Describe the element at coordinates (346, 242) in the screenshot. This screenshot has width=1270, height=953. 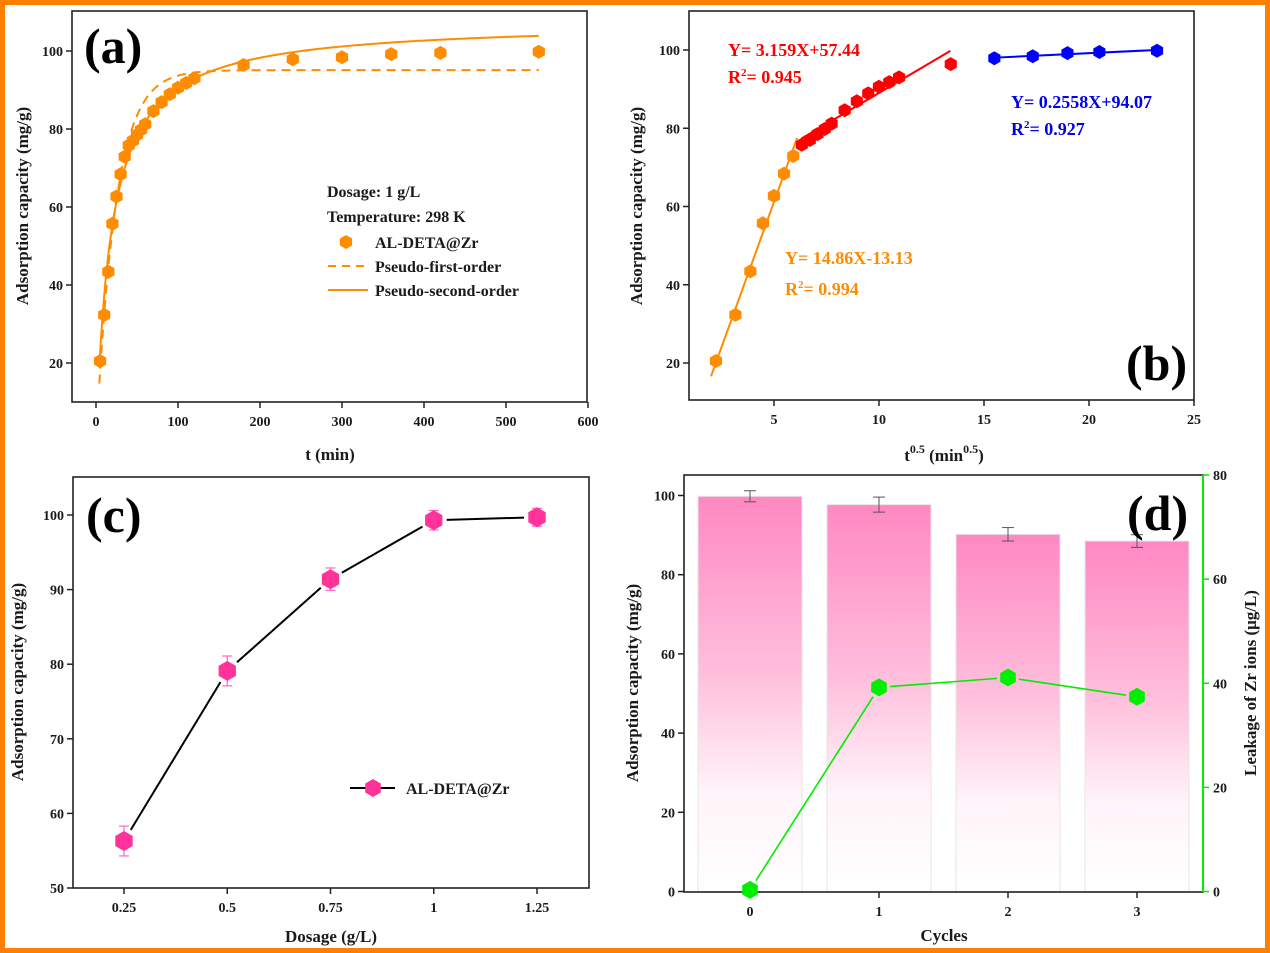
I see `legend-marker-hexagon` at that location.